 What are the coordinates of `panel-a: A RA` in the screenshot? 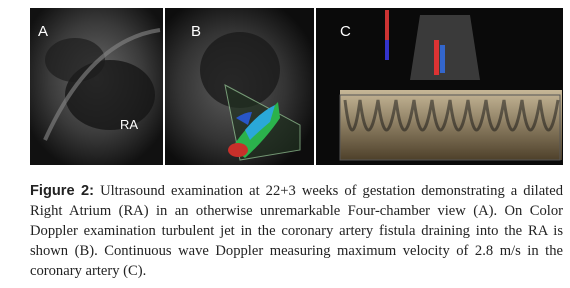 It's located at (96, 86).